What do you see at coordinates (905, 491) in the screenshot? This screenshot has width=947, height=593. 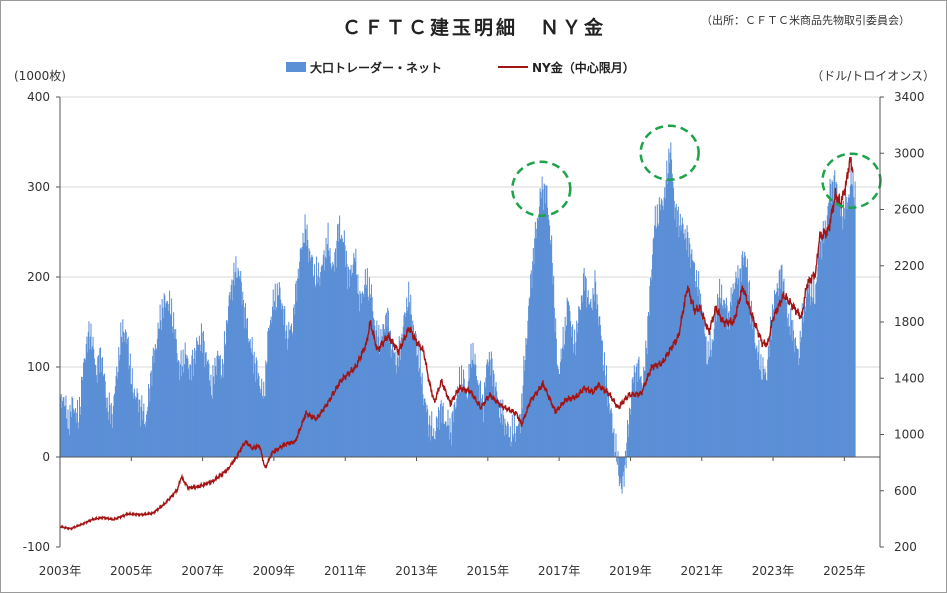 I see `right-tick-label: 600` at bounding box center [905, 491].